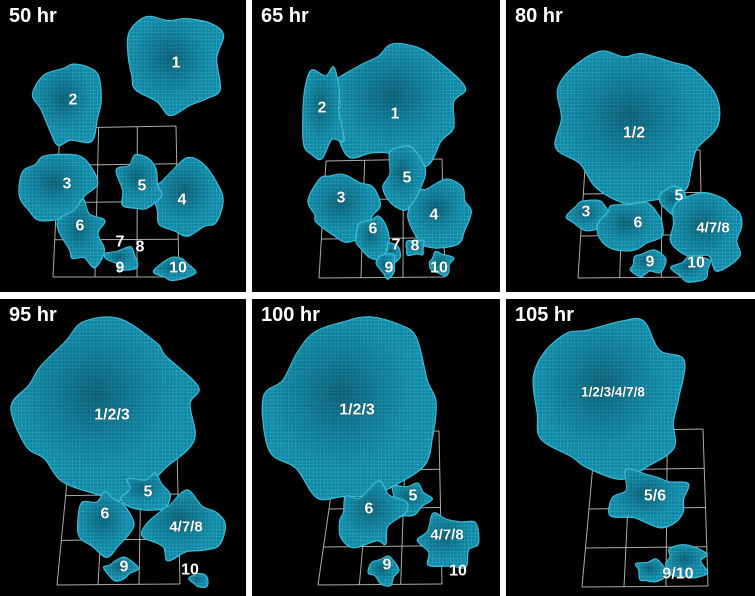 The image size is (755, 596). Describe the element at coordinates (612, 446) in the screenshot. I see `reconstruction-view-105hr: 1/2/3/4/7/8 5/6 9/10 105 hr` at that location.